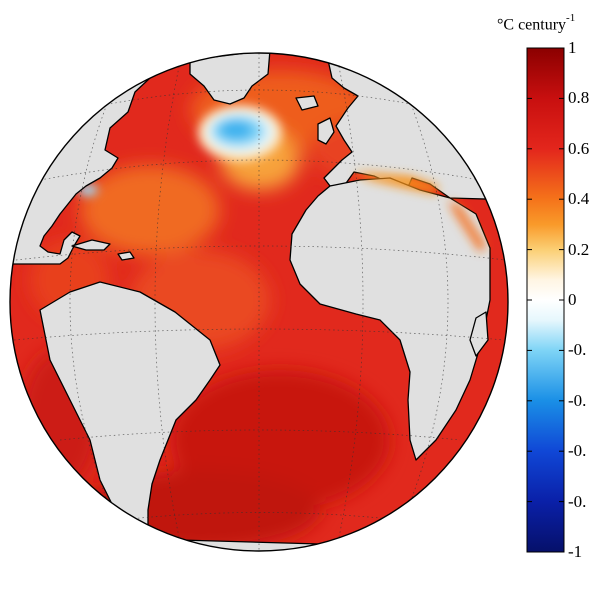 This screenshot has height=600, width=600. I want to click on colorbar-tick-label: 0.4, so click(579, 199).